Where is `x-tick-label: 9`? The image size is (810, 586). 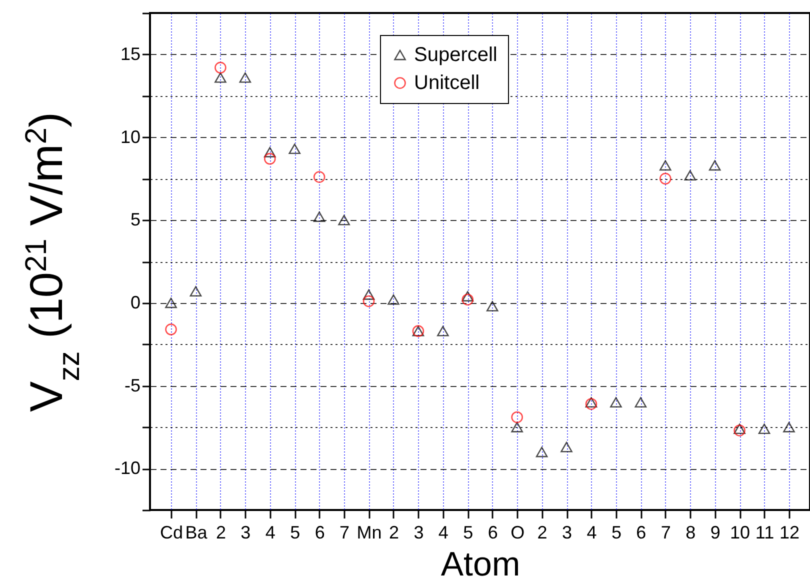 x-tick-label: 9 is located at coordinates (715, 532).